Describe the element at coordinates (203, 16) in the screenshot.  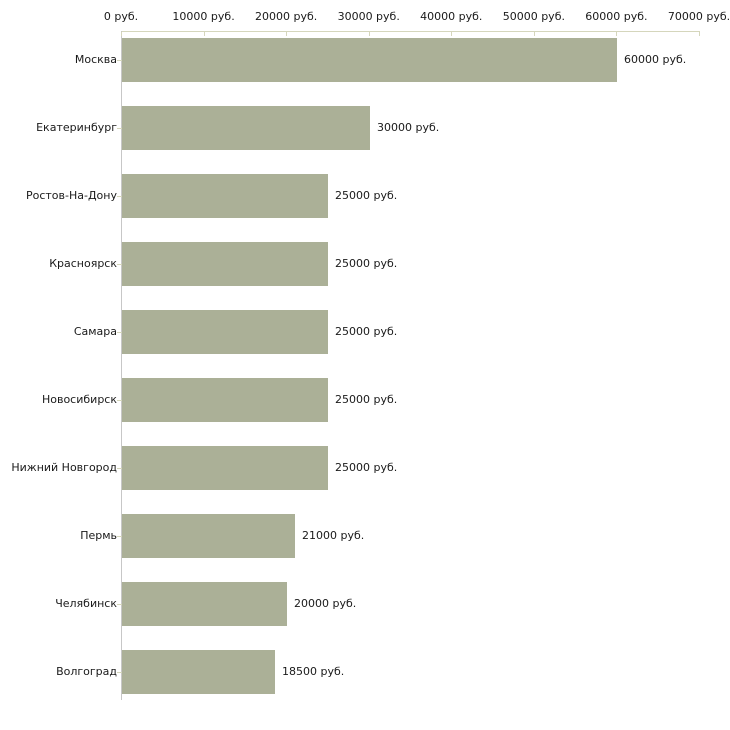
I see `x-axis-tick-label: 10000 руб.` at that location.